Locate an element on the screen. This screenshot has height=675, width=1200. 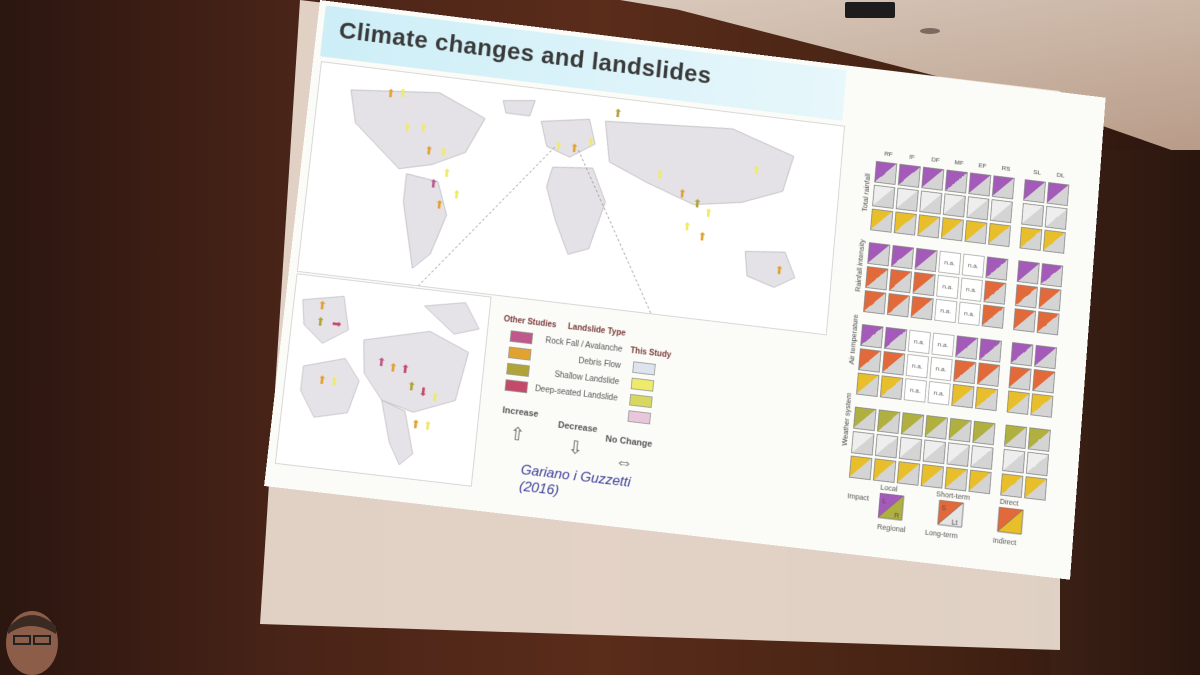
ceiling-light is located at coordinates (870, 10).